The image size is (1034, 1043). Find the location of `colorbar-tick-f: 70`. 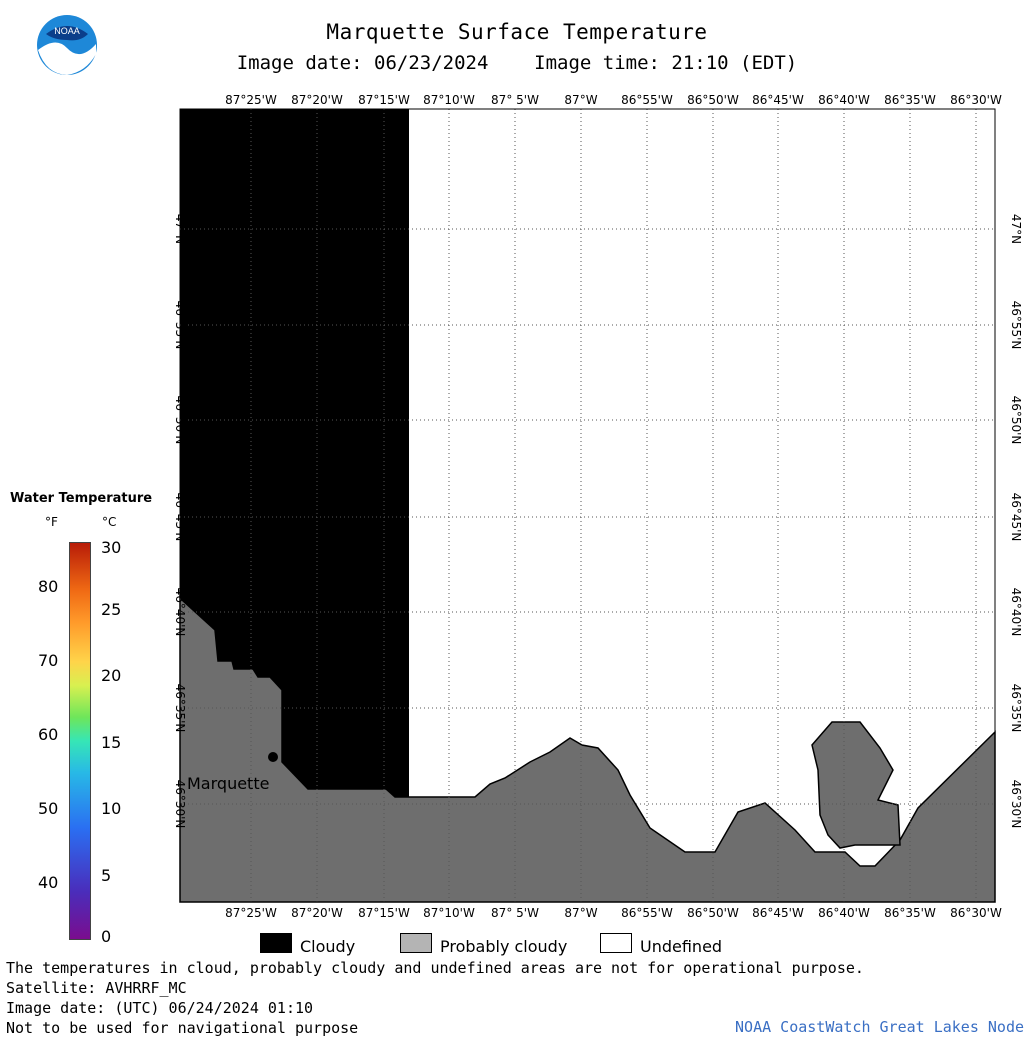

colorbar-tick-f: 70 is located at coordinates (48, 660).